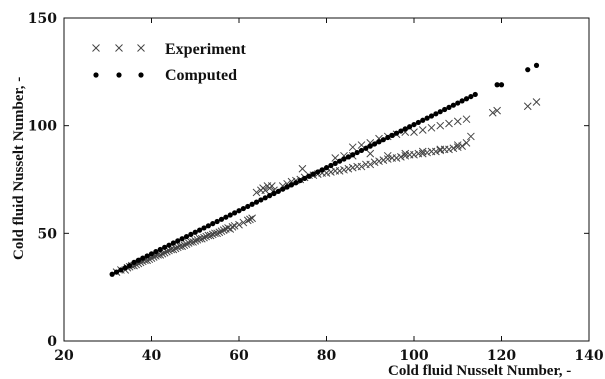 This screenshot has height=379, width=605. Describe the element at coordinates (201, 75) in the screenshot. I see `legend-label-computed: Computed` at that location.